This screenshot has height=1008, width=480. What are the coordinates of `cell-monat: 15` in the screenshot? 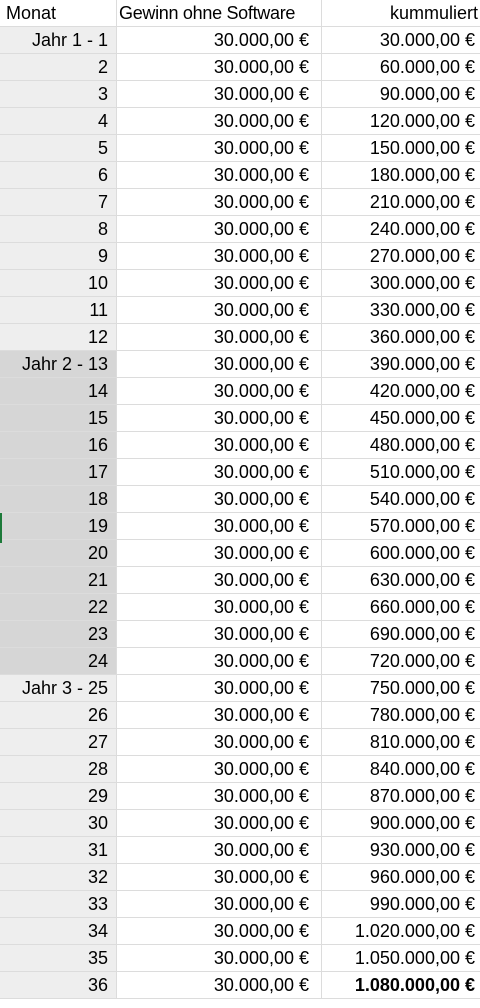 It's located at (58, 418).